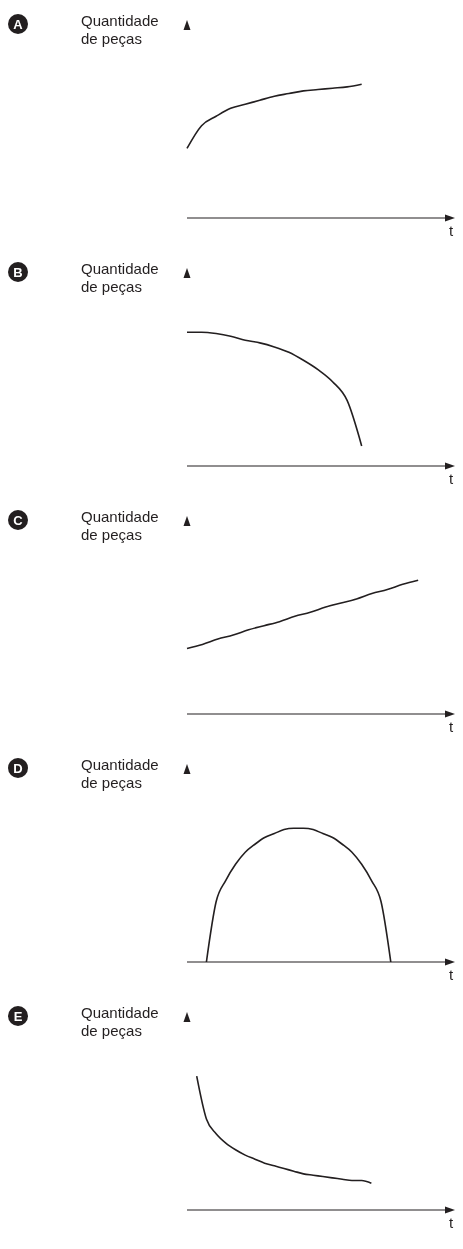  I want to click on text: B, so click(18, 272).